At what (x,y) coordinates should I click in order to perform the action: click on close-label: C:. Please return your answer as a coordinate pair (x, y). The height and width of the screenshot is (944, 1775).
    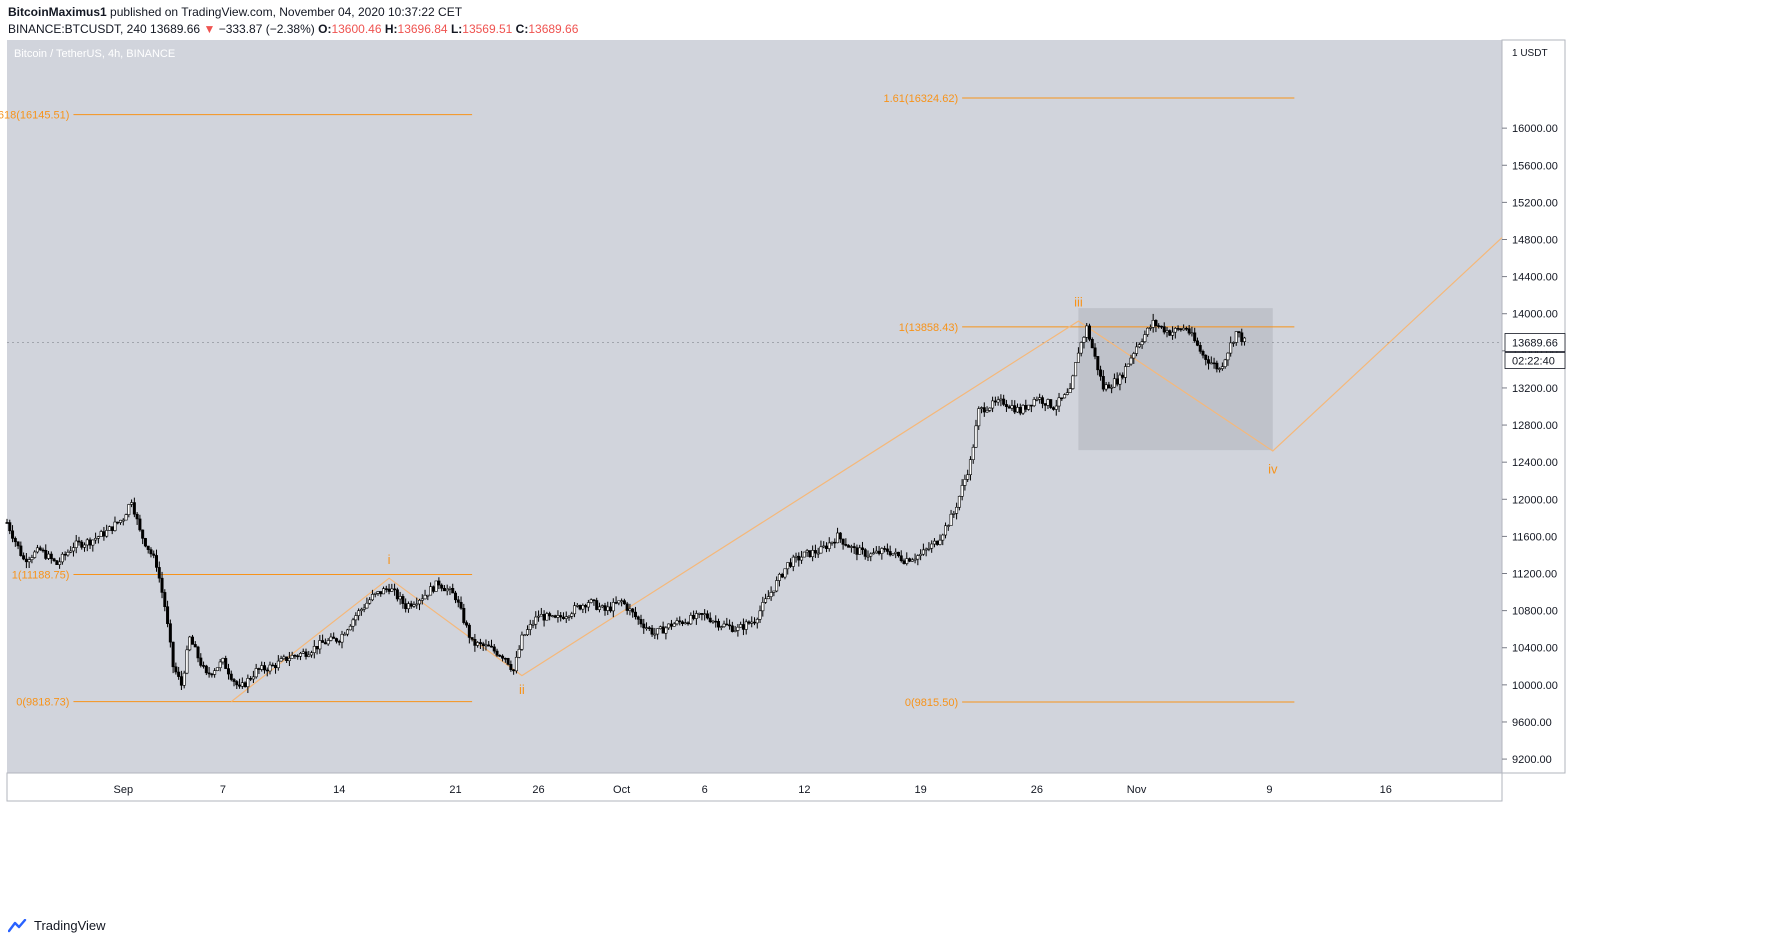
    Looking at the image, I should click on (522, 29).